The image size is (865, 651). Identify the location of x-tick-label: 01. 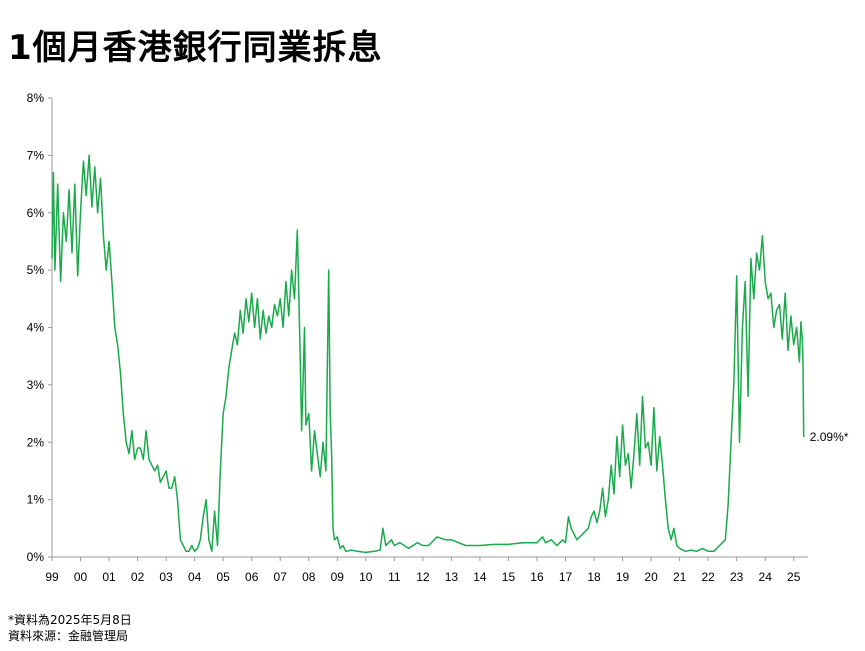
(109, 577).